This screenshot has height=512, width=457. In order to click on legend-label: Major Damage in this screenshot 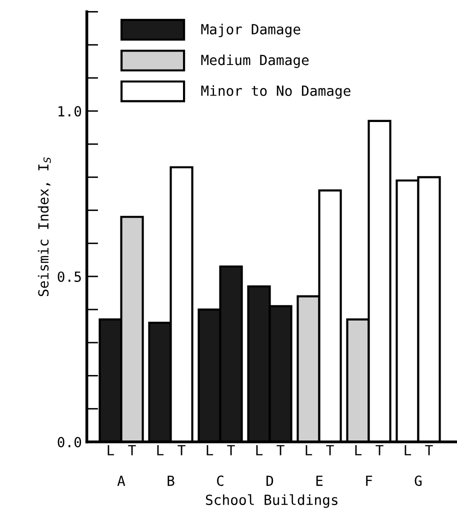, I will do `click(250, 31)`.